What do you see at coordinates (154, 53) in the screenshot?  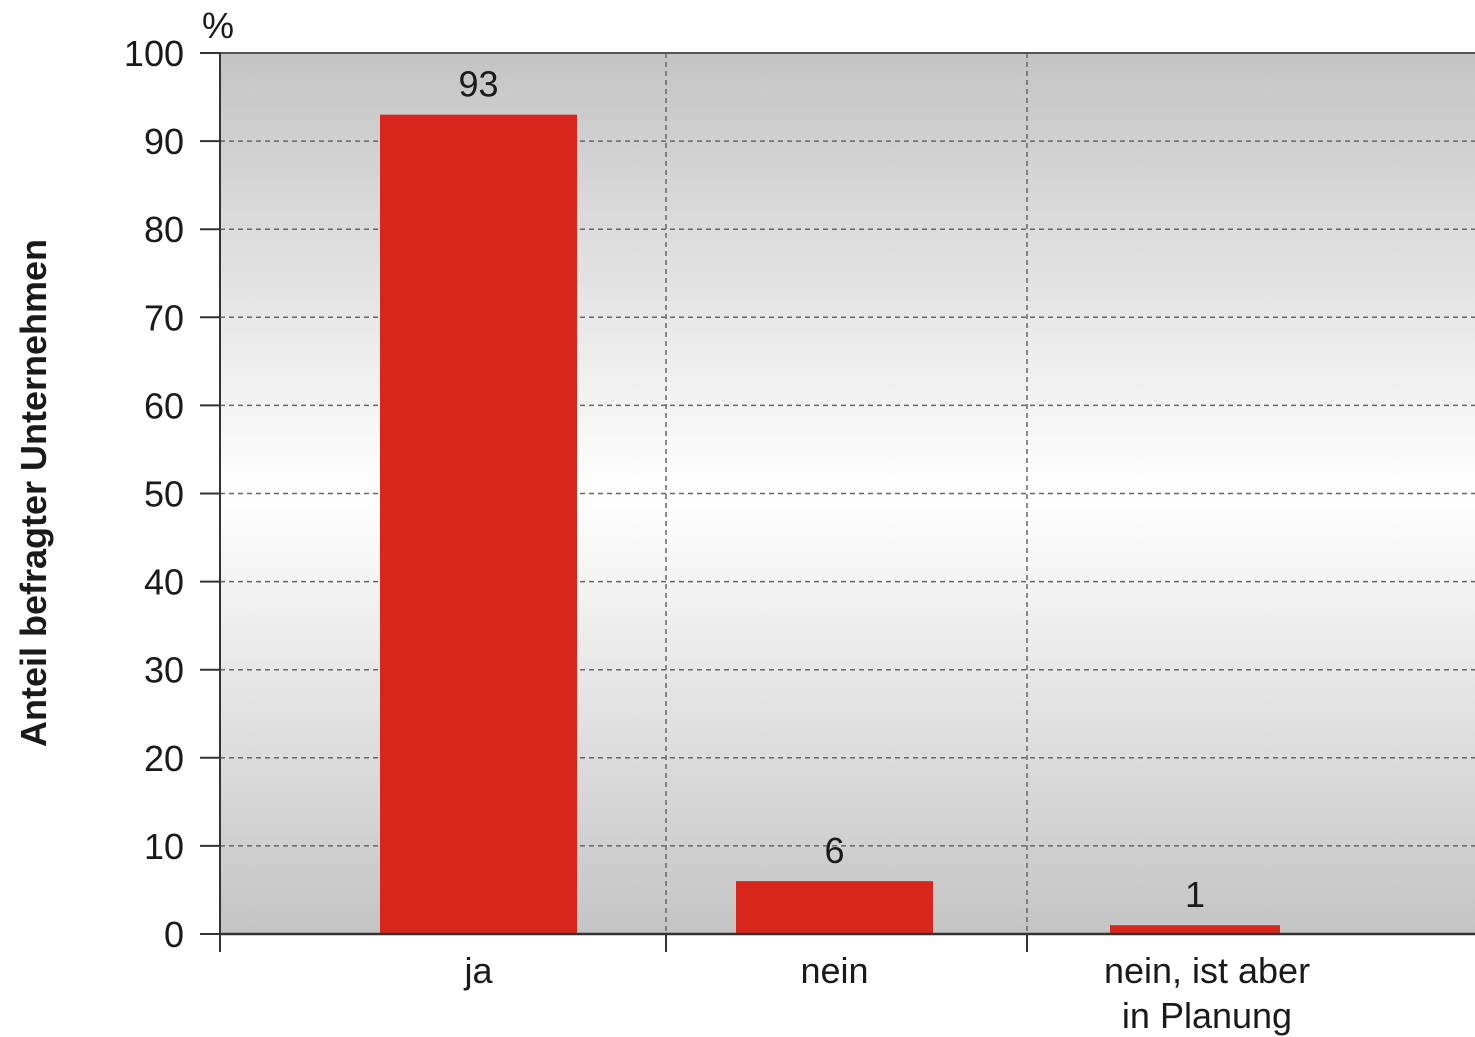 I see `y-tick-label: 100` at bounding box center [154, 53].